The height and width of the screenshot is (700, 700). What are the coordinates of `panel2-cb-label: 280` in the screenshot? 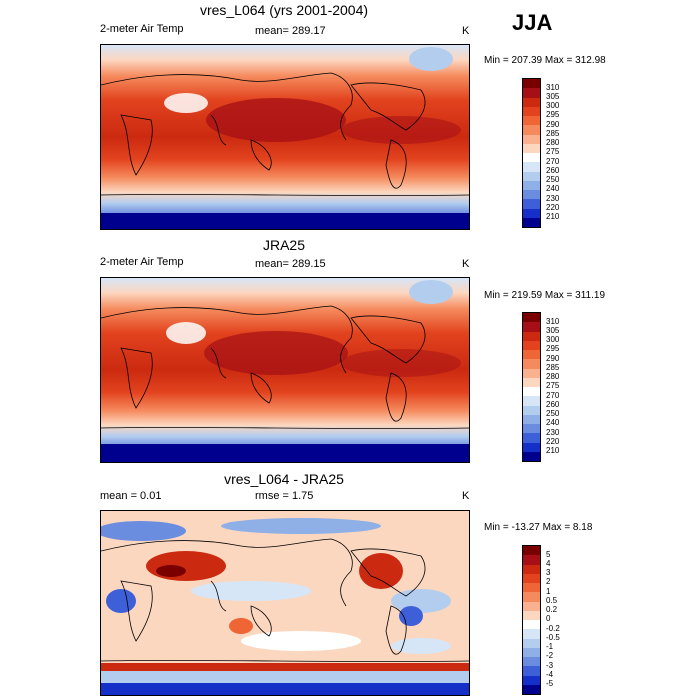 It's located at (553, 376).